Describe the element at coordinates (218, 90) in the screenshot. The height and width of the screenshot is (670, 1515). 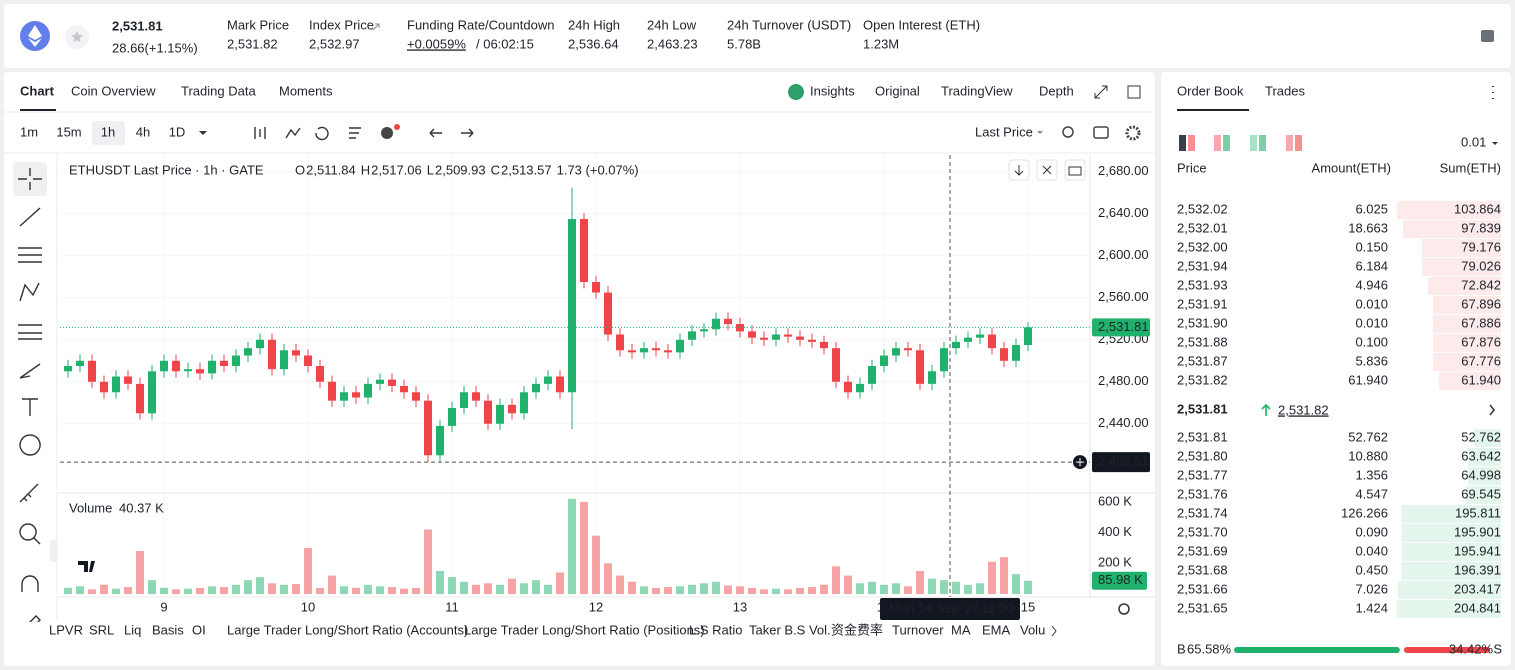
I see `chart-tab: Trading Data` at that location.